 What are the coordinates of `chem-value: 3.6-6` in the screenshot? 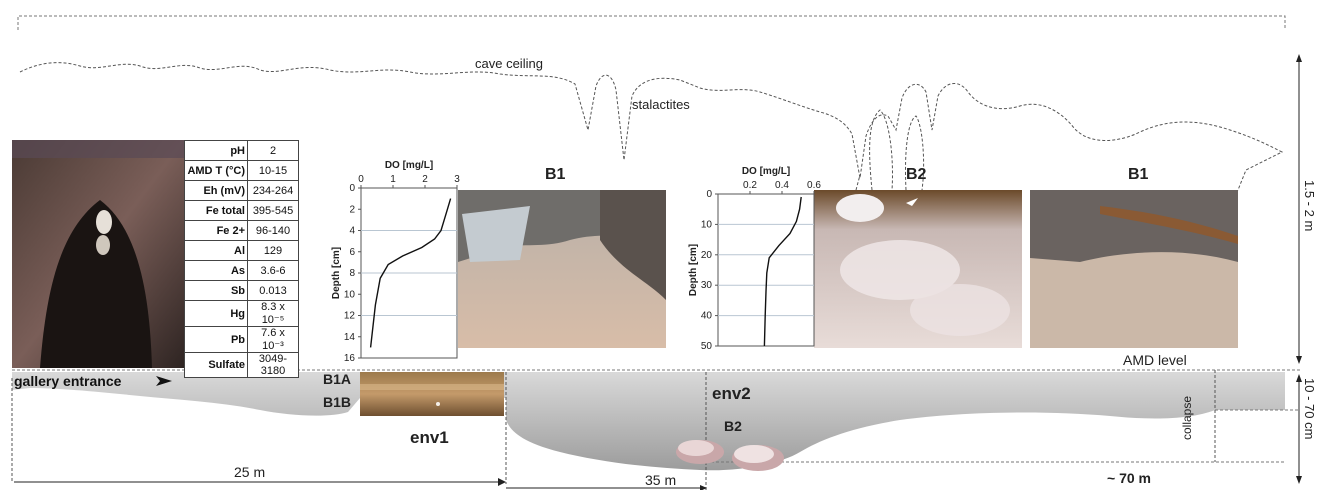 It's located at (273, 270).